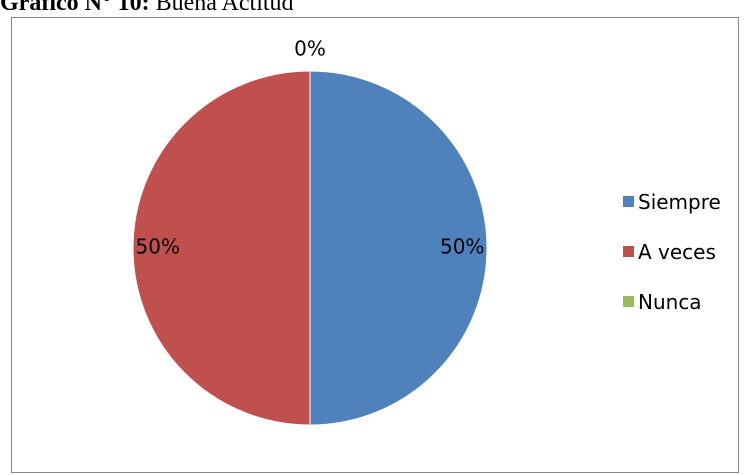 The image size is (751, 475). What do you see at coordinates (628, 251) in the screenshot?
I see `legend-swatch-a-veces` at bounding box center [628, 251].